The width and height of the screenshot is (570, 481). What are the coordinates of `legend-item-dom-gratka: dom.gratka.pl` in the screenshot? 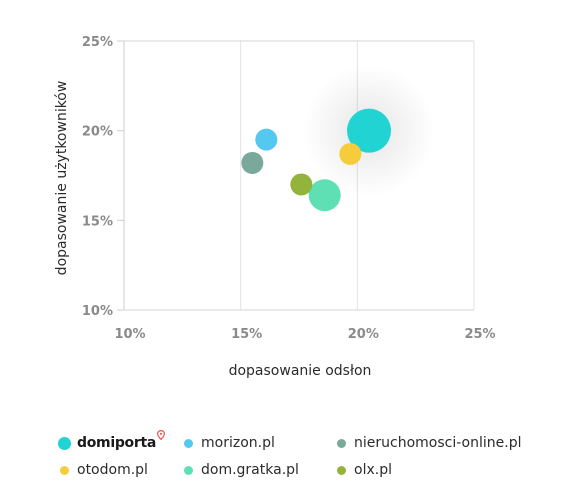 It's located at (241, 470).